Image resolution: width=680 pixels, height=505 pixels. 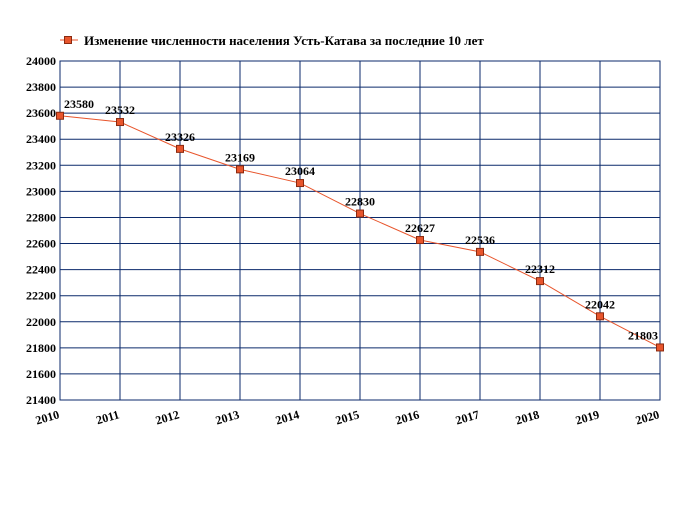 I want to click on data-label: 22042, so click(x=600, y=304).